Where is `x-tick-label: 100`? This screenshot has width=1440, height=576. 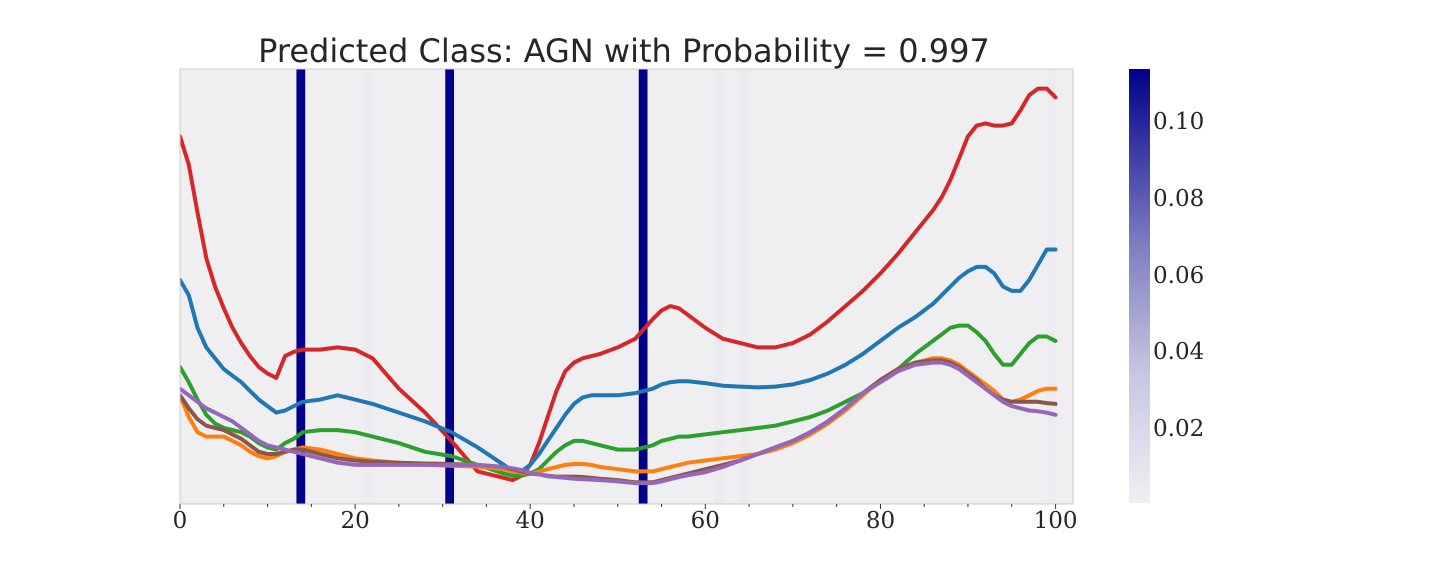
x-tick-label: 100 is located at coordinates (1056, 521).